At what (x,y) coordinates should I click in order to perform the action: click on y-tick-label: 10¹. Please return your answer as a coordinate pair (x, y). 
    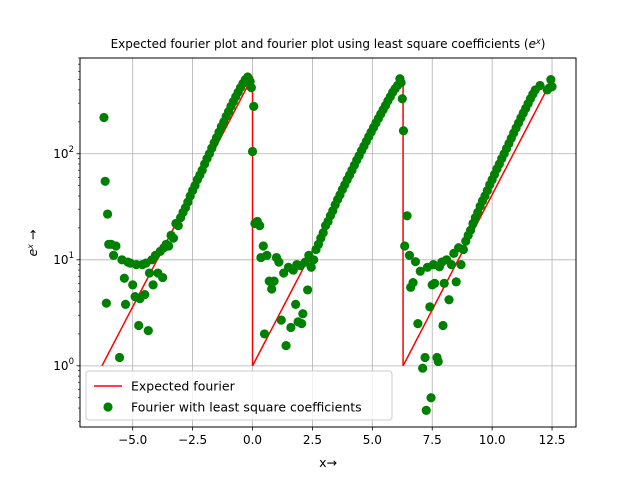
    Looking at the image, I should click on (63, 259).